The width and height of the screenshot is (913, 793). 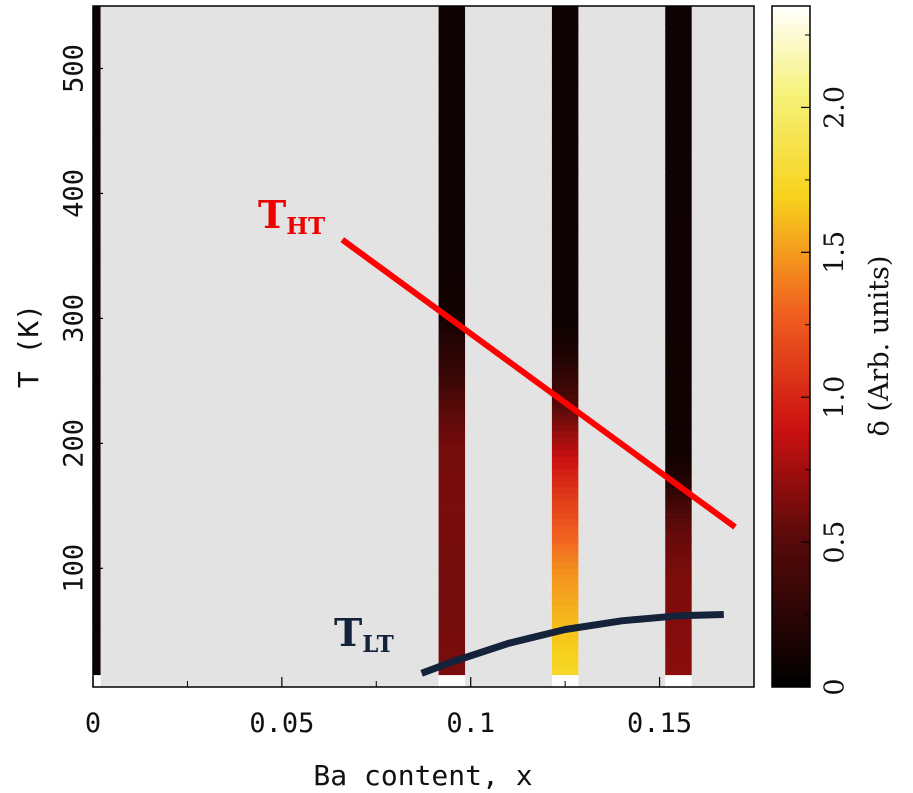 What do you see at coordinates (28, 346) in the screenshot?
I see `y-axis-title: T (K)` at bounding box center [28, 346].